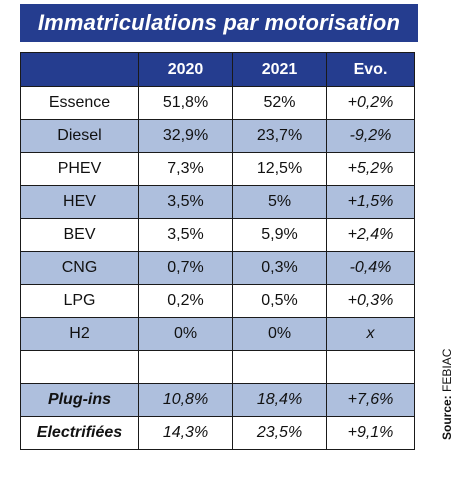  What do you see at coordinates (79, 301) in the screenshot?
I see `row-label: LPG` at bounding box center [79, 301].